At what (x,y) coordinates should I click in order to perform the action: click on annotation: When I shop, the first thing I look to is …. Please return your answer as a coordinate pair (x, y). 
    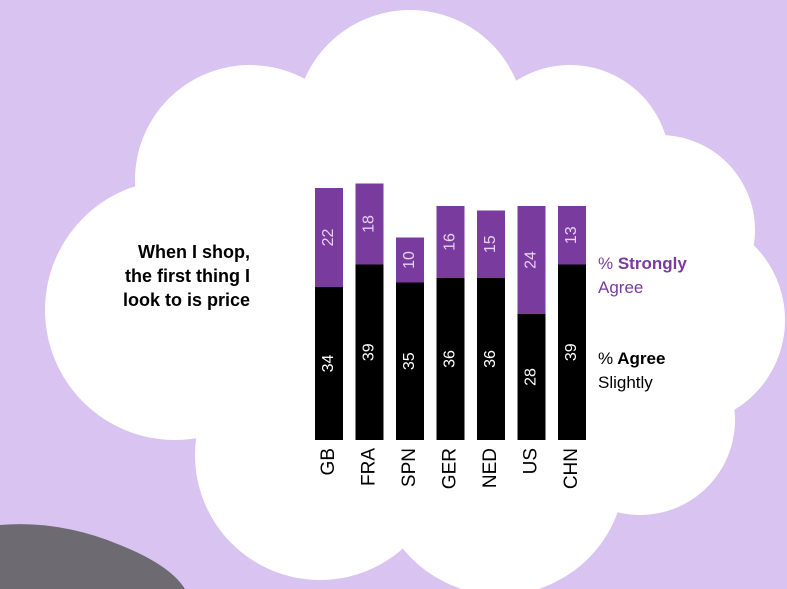
    Looking at the image, I should click on (186, 276).